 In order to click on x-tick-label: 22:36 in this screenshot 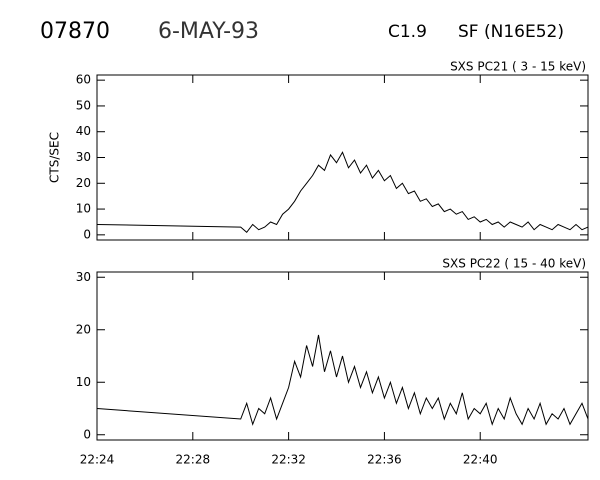, I will do `click(384, 460)`.